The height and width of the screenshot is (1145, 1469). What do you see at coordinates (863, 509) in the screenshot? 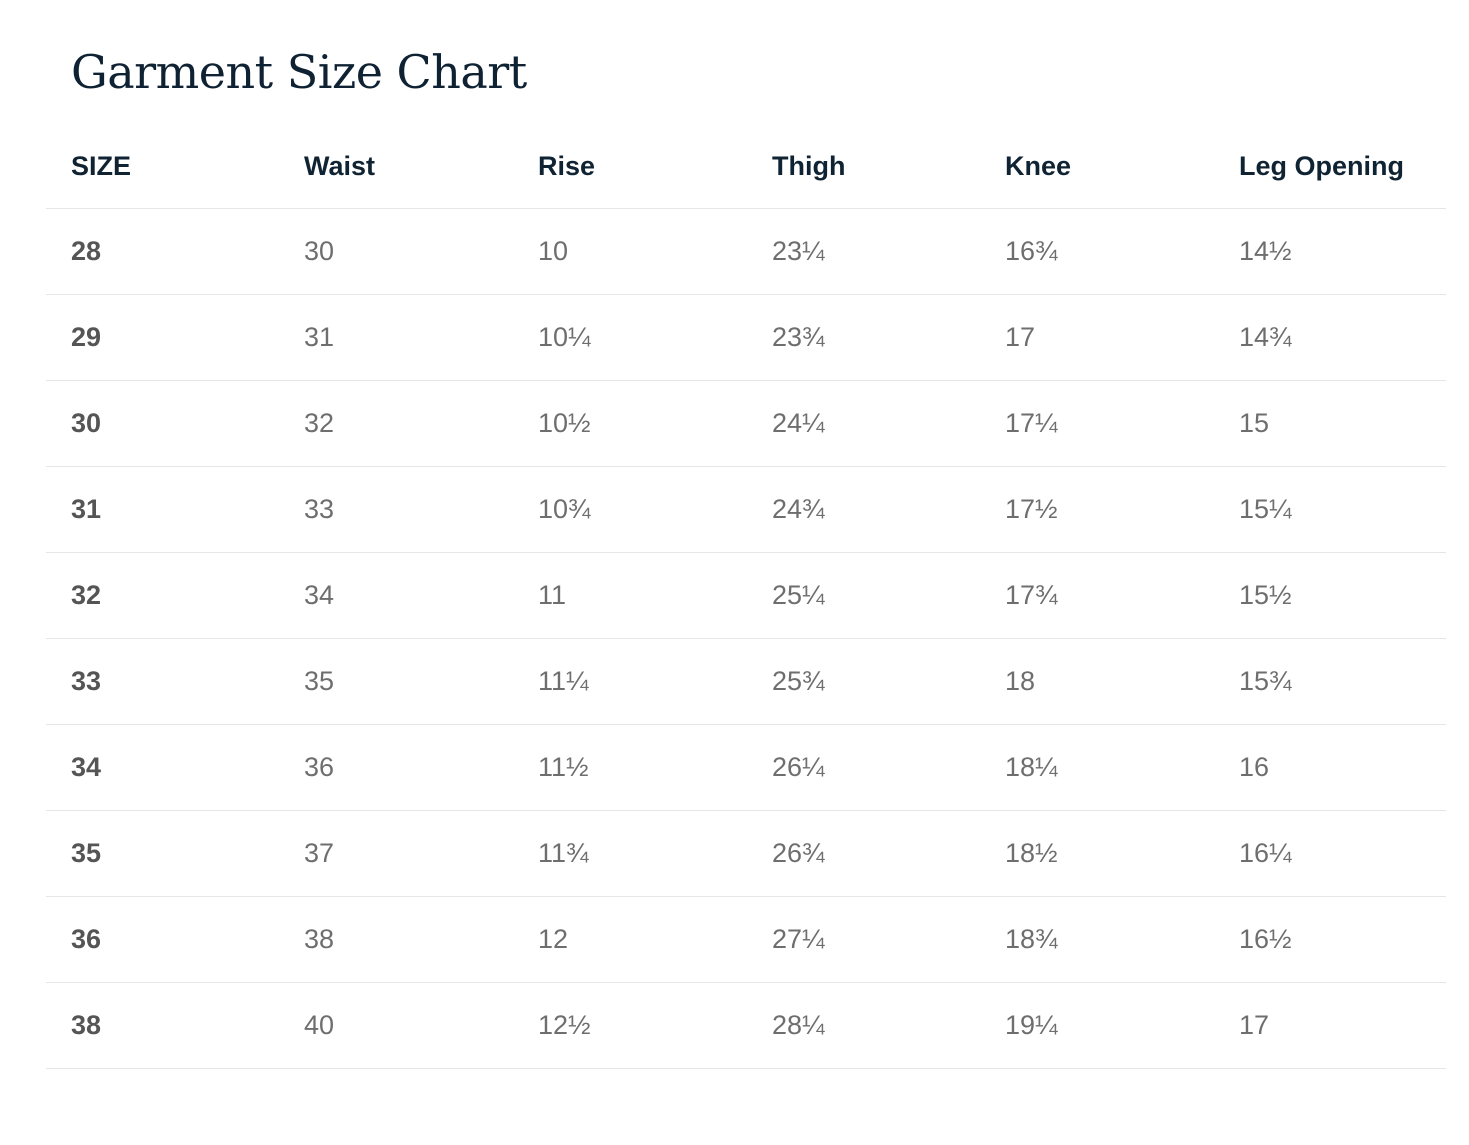
I see `thigh-cell: 24¾` at bounding box center [863, 509].